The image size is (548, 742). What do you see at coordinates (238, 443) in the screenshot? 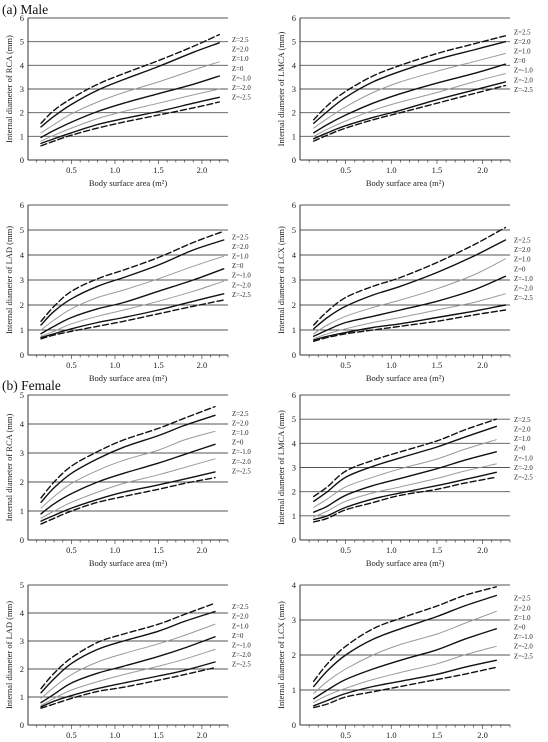
I see `series-label: Z=0` at bounding box center [238, 443].